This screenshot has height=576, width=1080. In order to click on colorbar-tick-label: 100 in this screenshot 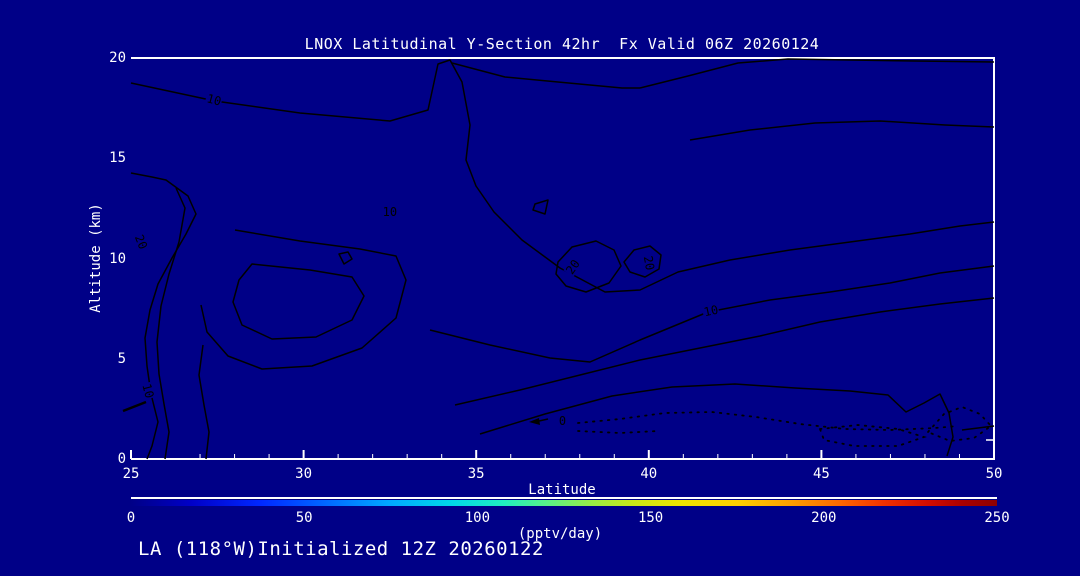, I will do `click(477, 518)`.